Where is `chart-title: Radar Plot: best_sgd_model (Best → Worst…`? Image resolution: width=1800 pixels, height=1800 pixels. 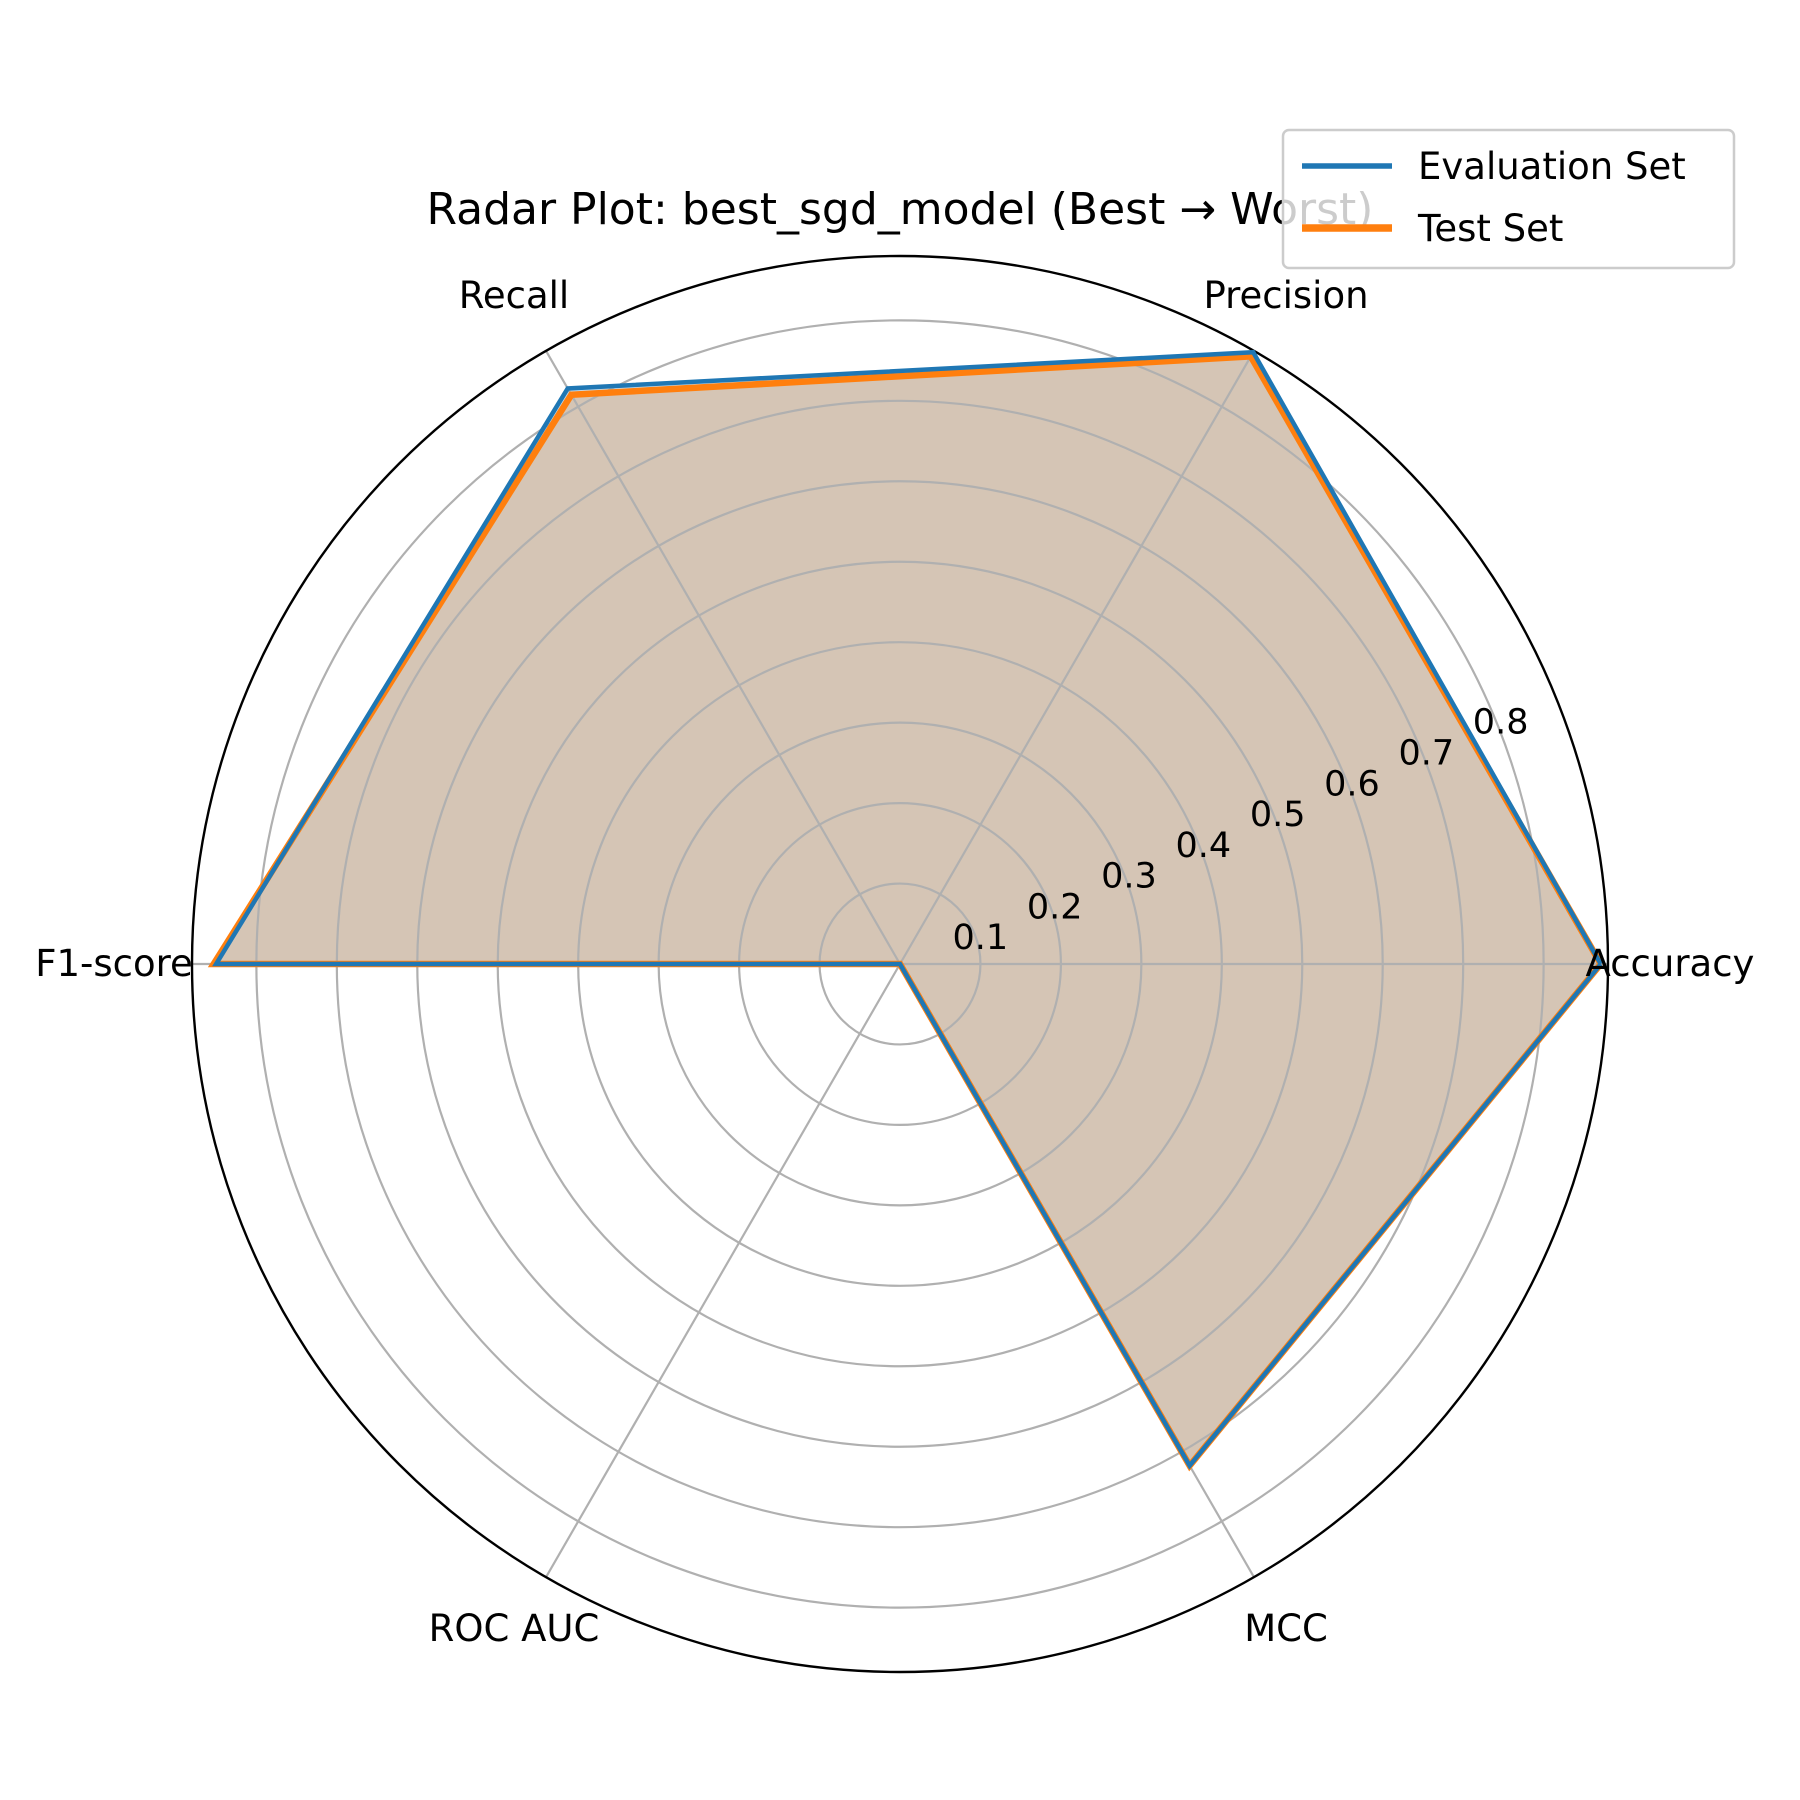
chart-title: Radar Plot: best_sgd_model (Best → Worst… is located at coordinates (900, 209).